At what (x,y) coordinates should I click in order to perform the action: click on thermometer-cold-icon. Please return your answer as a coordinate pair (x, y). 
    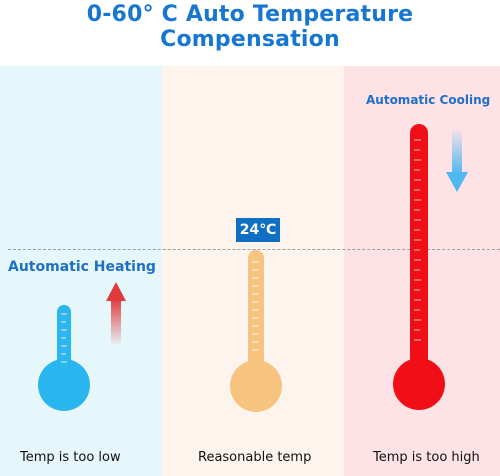
    Looking at the image, I should click on (64, 358).